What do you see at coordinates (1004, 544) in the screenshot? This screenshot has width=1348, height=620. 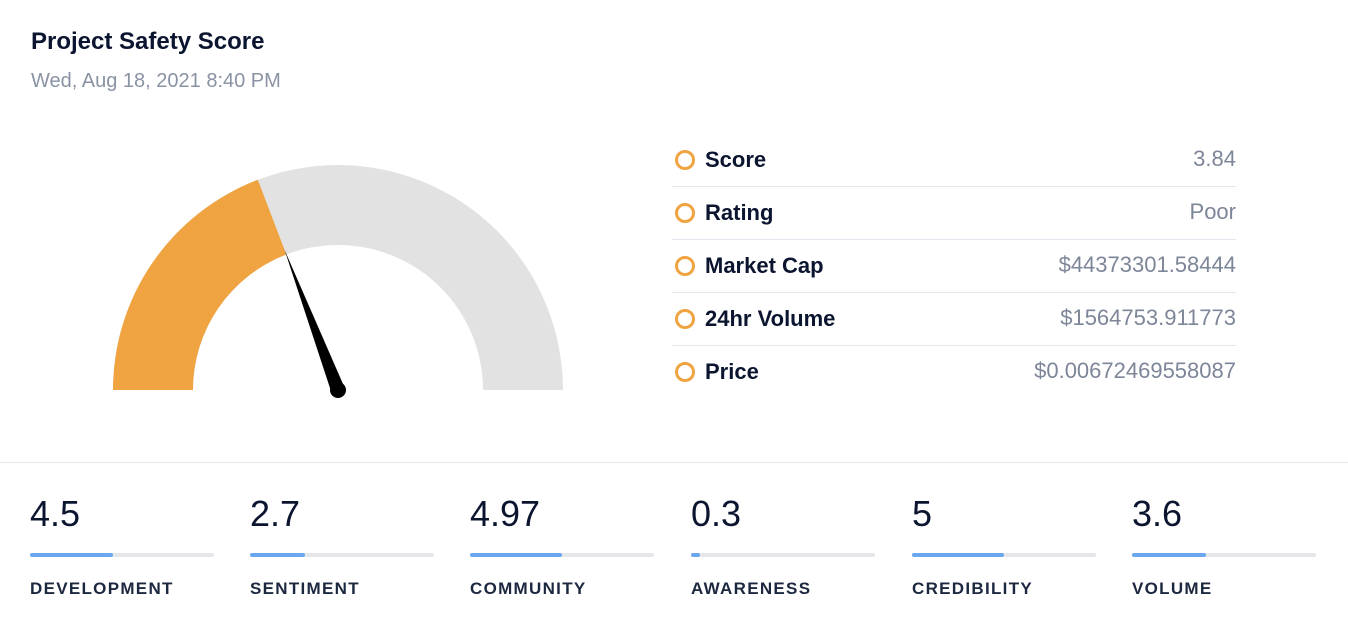 I see `category-credibility: 5 CREDIBILITY` at bounding box center [1004, 544].